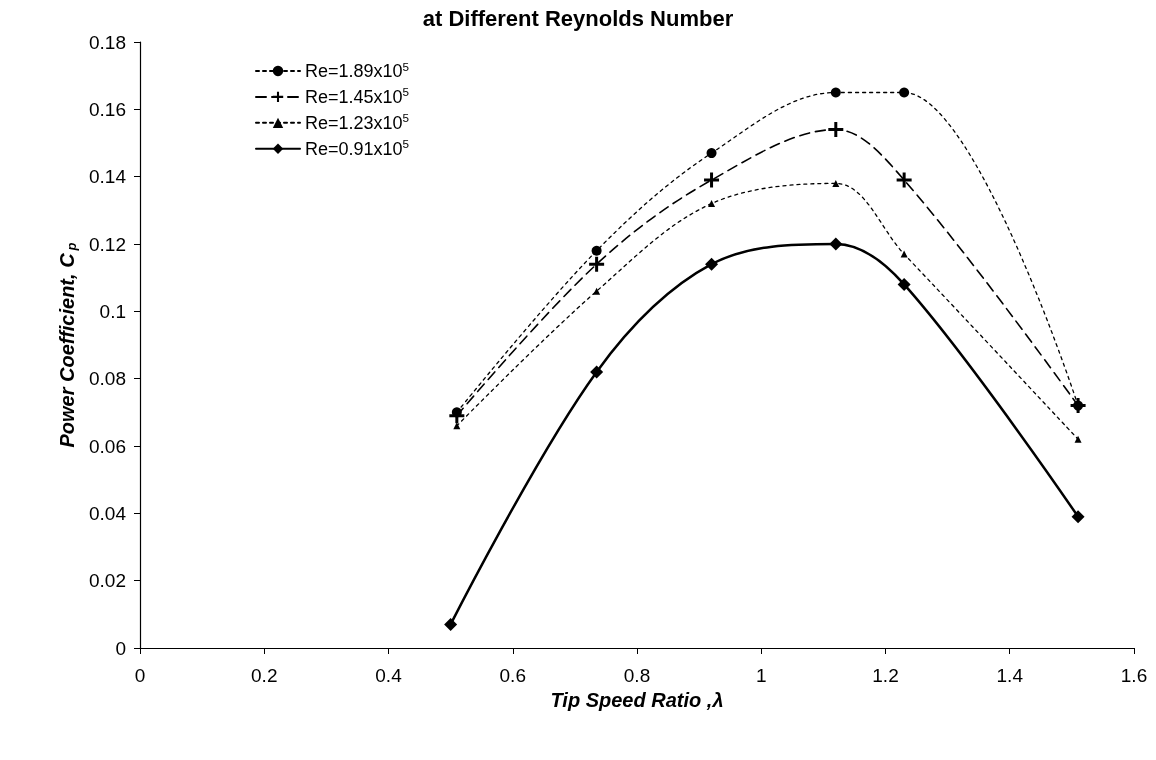 The image size is (1156, 760). What do you see at coordinates (67, 345) in the screenshot?
I see `y-axis-title: Power Coefficient, Cp` at bounding box center [67, 345].